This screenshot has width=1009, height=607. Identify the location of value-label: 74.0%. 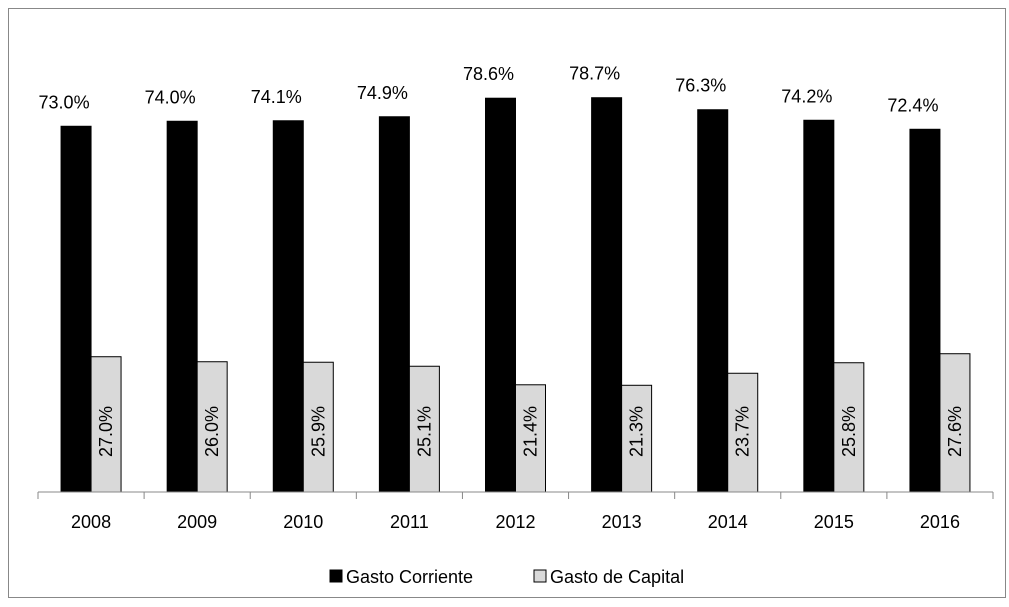
(170, 97).